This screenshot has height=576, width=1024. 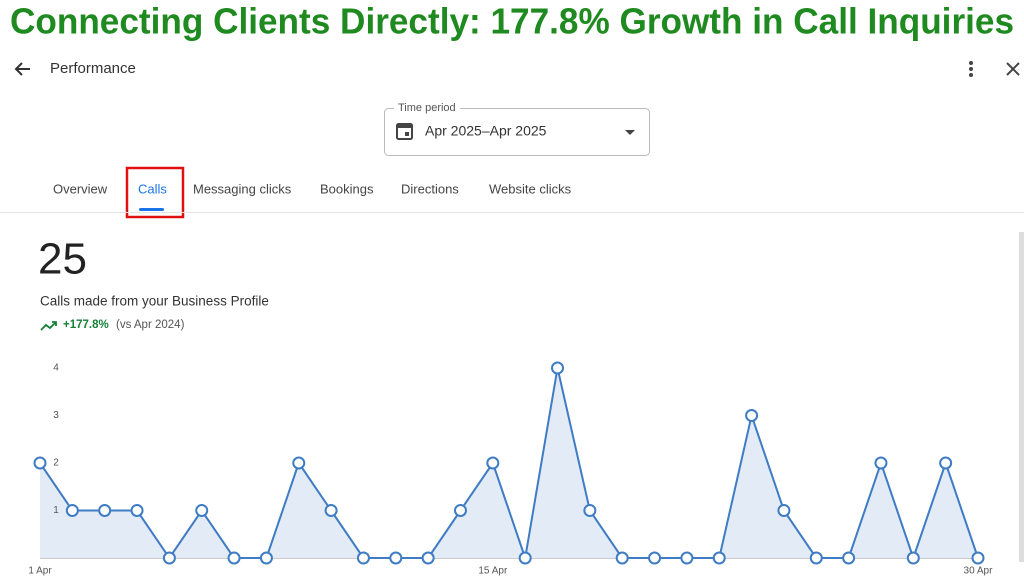 What do you see at coordinates (979, 571) in the screenshot?
I see `x-tick-label: 30 Apr` at bounding box center [979, 571].